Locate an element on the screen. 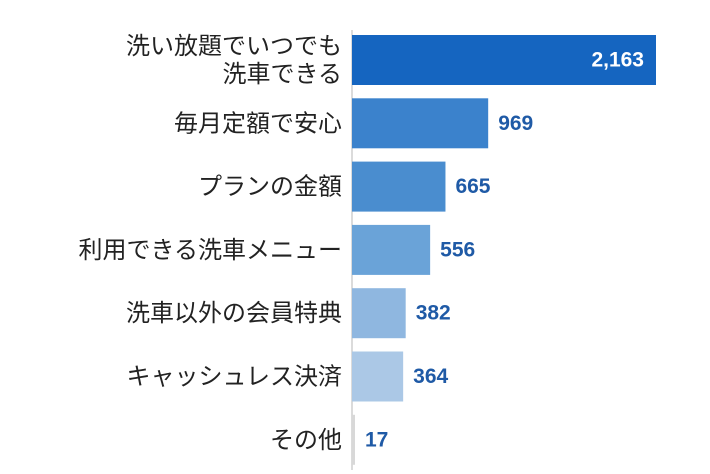 This screenshot has height=474, width=710. data-label: 17 is located at coordinates (376, 439).